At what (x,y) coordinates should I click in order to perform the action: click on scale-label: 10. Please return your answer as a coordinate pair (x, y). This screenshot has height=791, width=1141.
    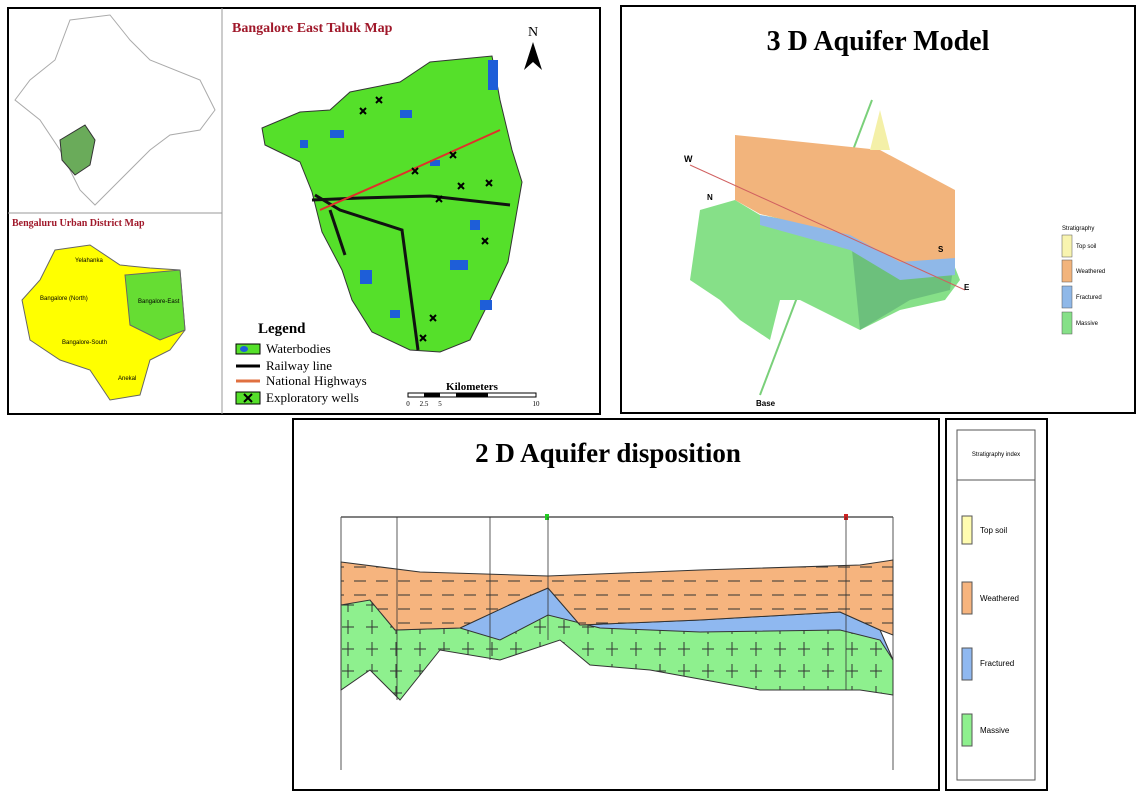
    Looking at the image, I should click on (537, 404).